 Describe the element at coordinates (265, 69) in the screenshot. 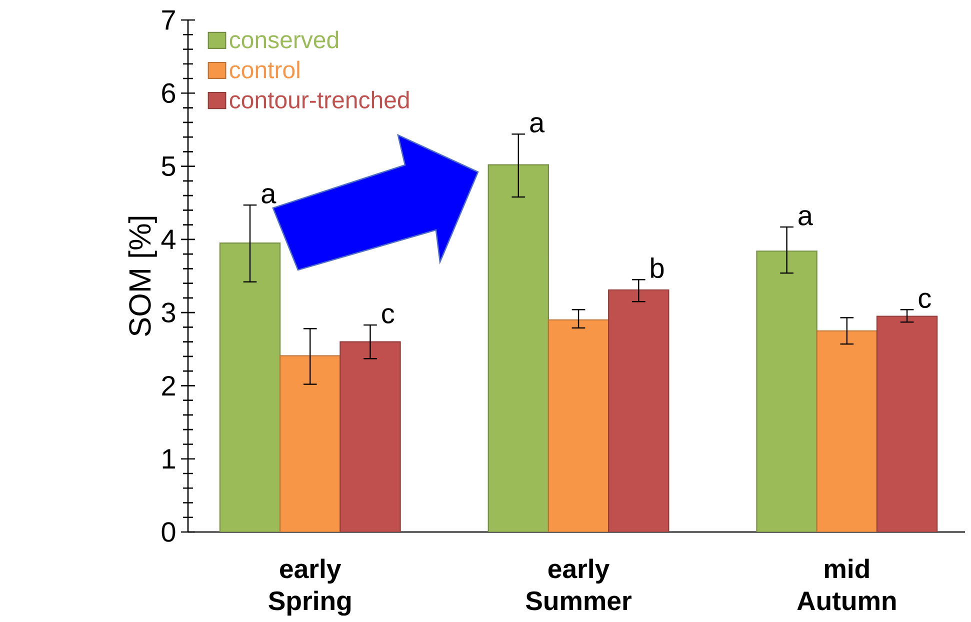

I see `legend-label: control` at that location.